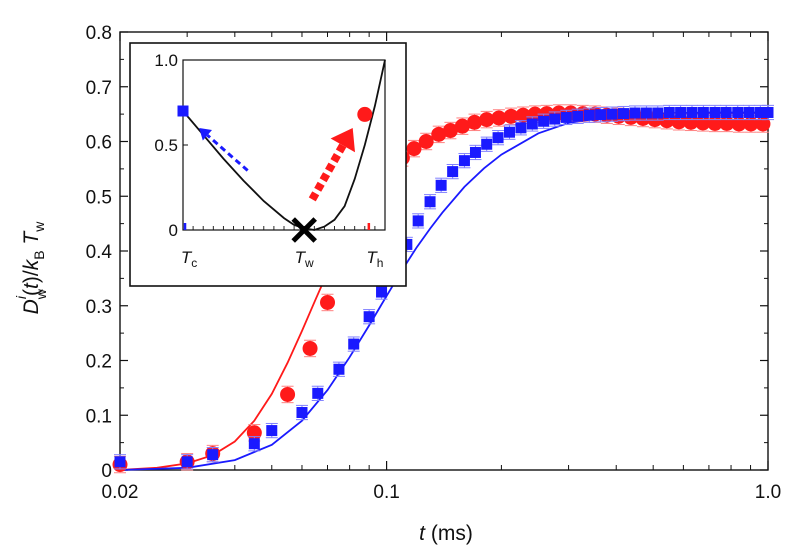  What do you see at coordinates (31, 268) in the screenshot?
I see `y-axis-title: Dwi(t)/kB Tw` at bounding box center [31, 268].